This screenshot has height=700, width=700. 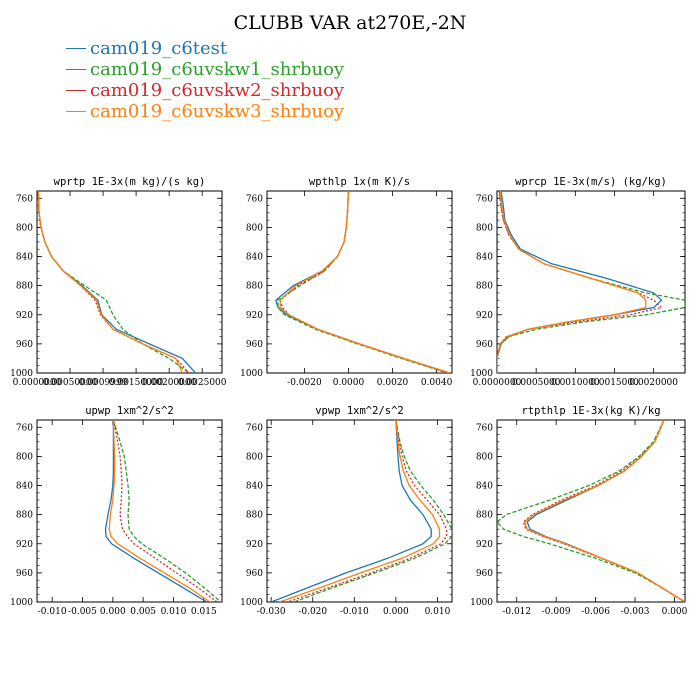 I want to click on legend-entry: cam019_c6uvskw1_shrbuoy, so click(x=205, y=69).